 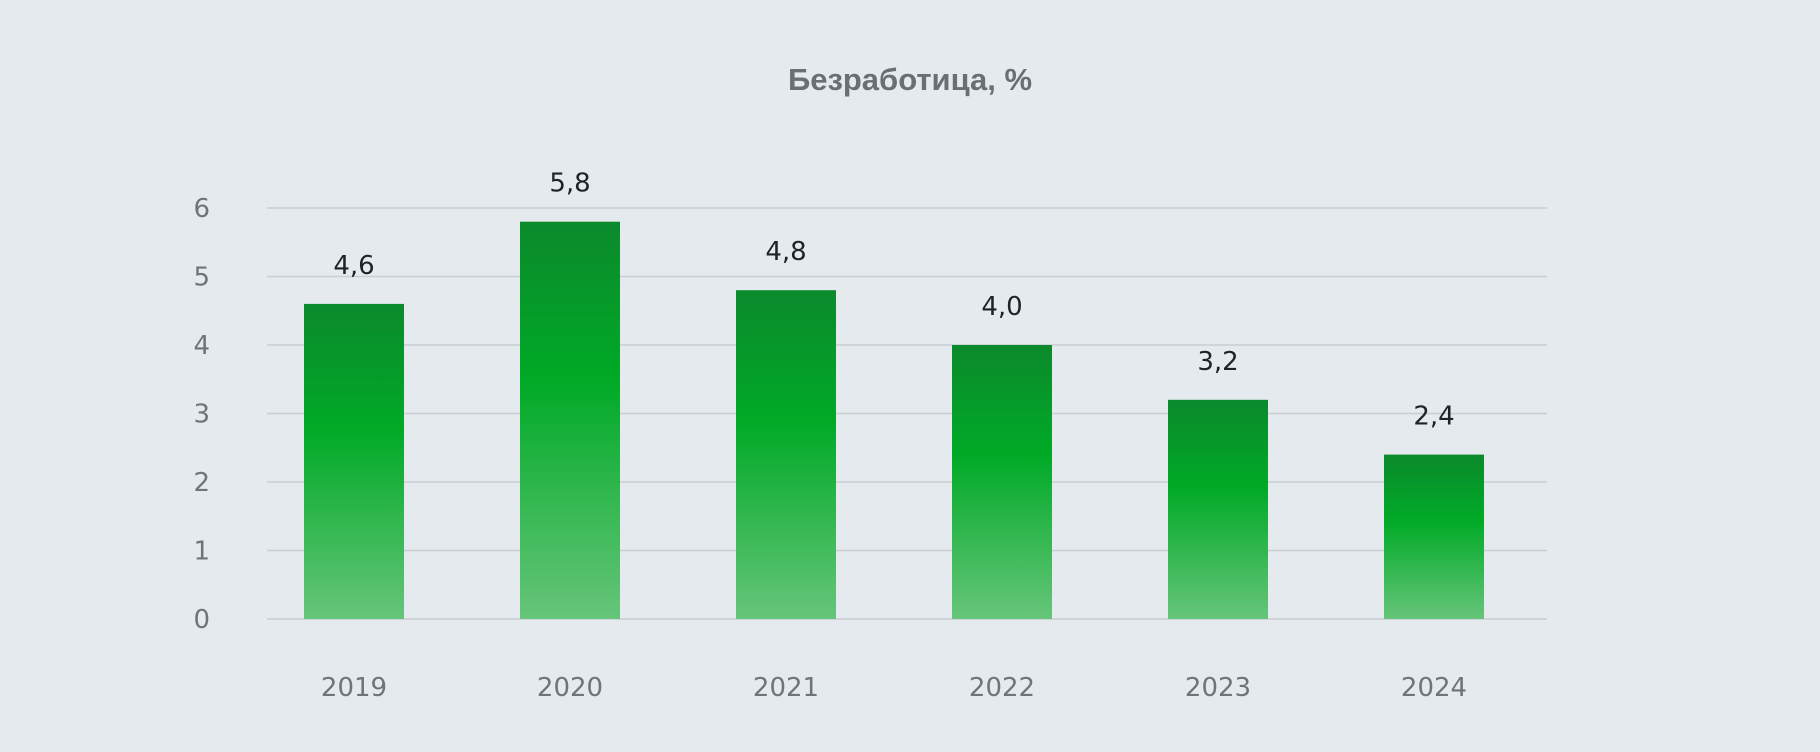 What do you see at coordinates (354, 461) in the screenshot?
I see `bar-2019` at bounding box center [354, 461].